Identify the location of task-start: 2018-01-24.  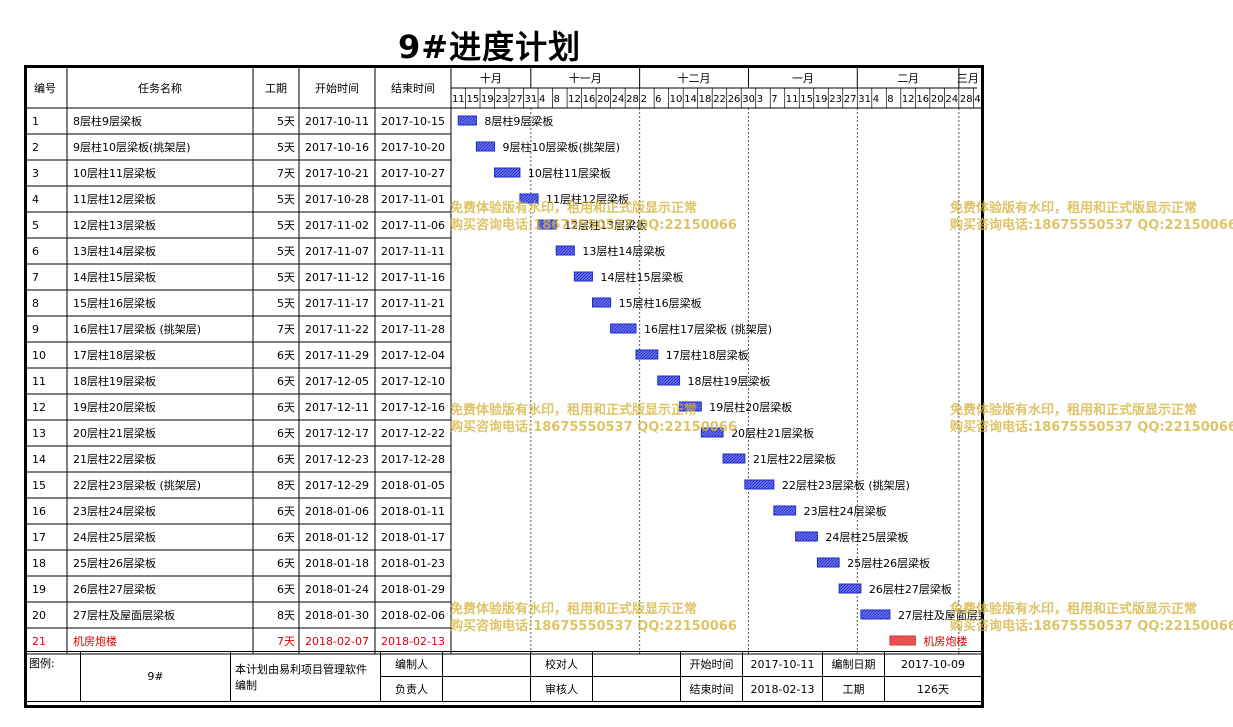
(337, 589).